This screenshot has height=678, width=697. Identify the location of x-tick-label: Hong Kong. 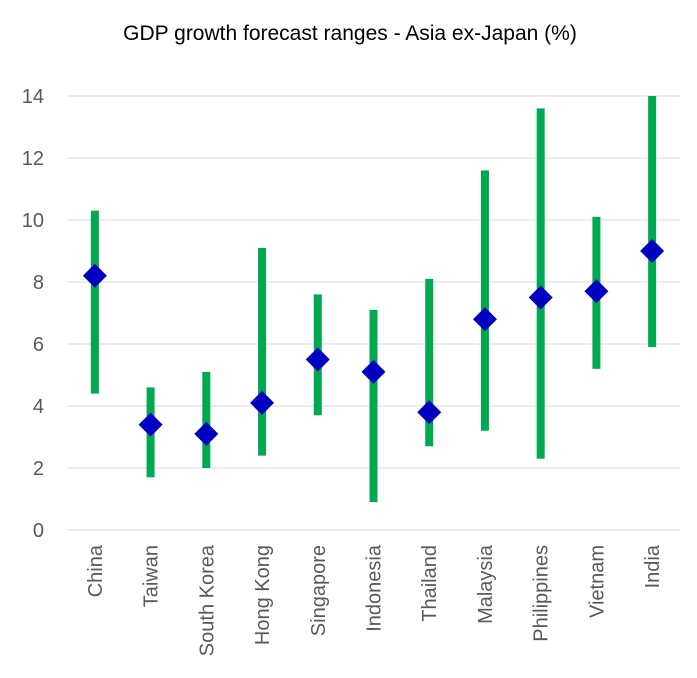
(263, 595).